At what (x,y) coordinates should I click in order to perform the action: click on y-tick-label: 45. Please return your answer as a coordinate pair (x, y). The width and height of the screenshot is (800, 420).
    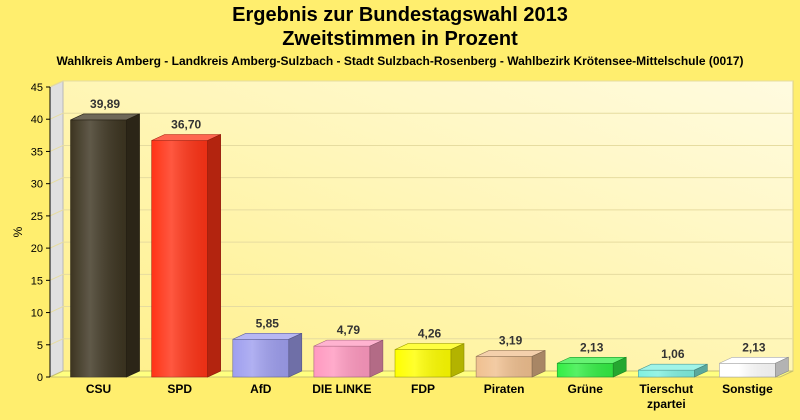
    Looking at the image, I should click on (37, 88).